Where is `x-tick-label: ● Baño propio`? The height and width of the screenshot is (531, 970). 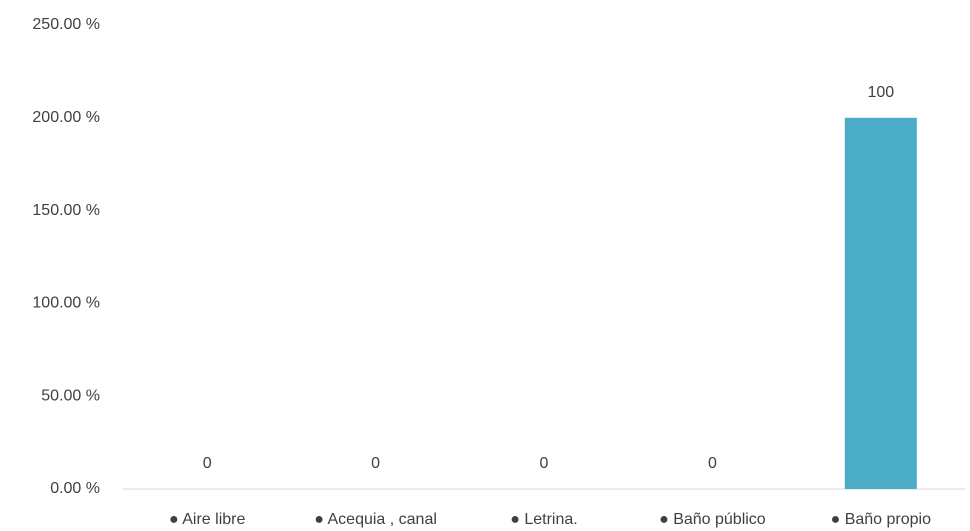
x-tick-label: ● Baño propio is located at coordinates (881, 519).